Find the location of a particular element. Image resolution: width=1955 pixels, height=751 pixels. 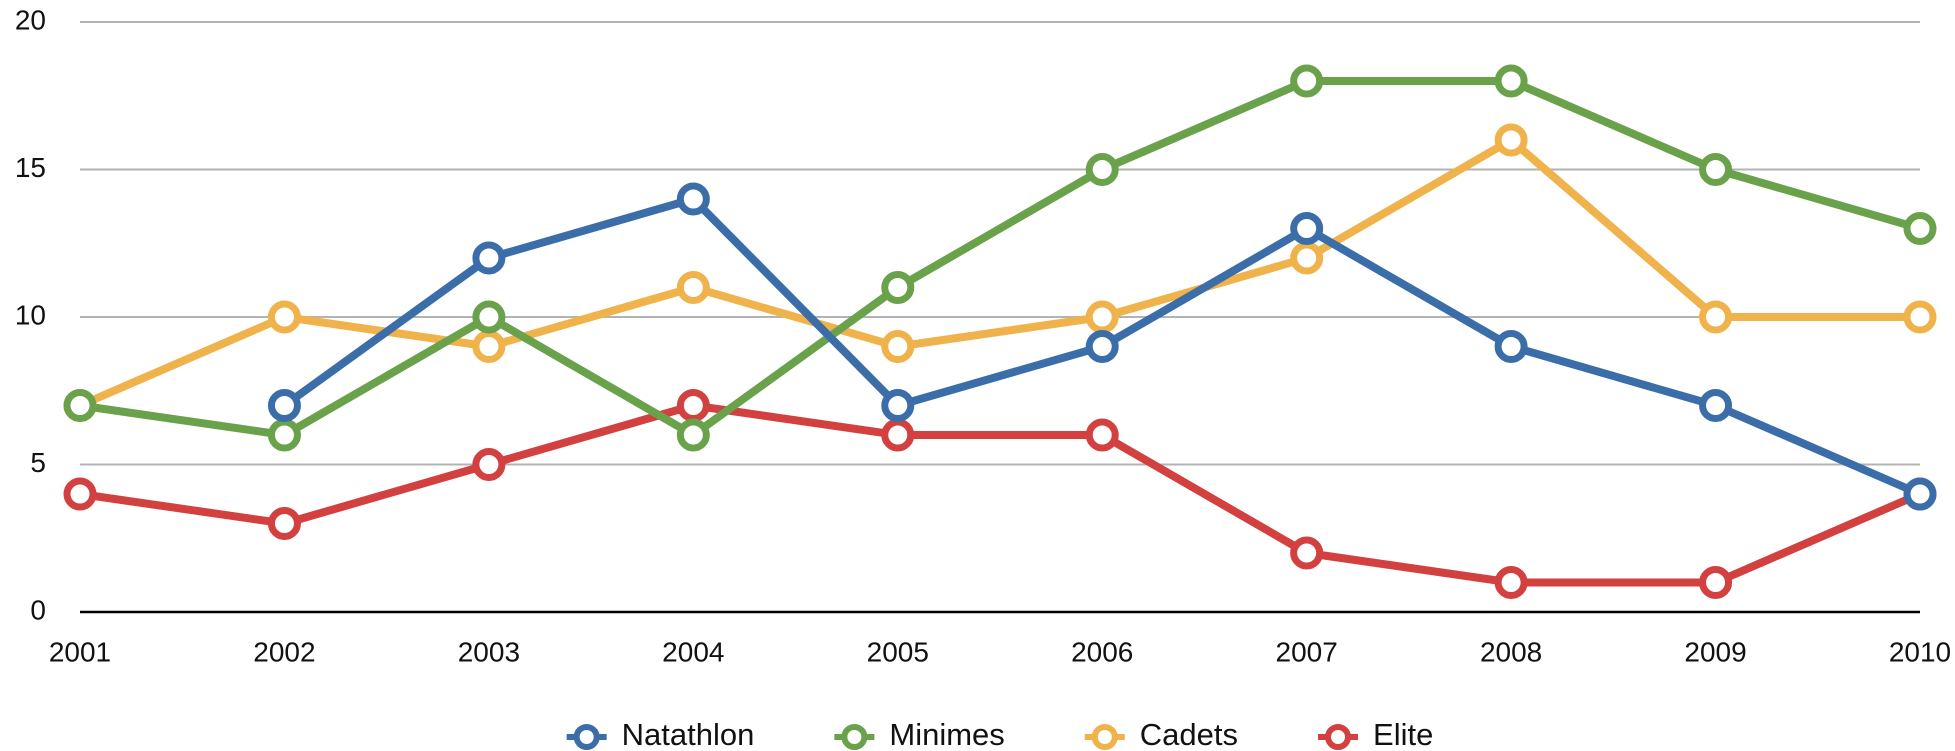

legend-item: Minimes is located at coordinates (919, 734).